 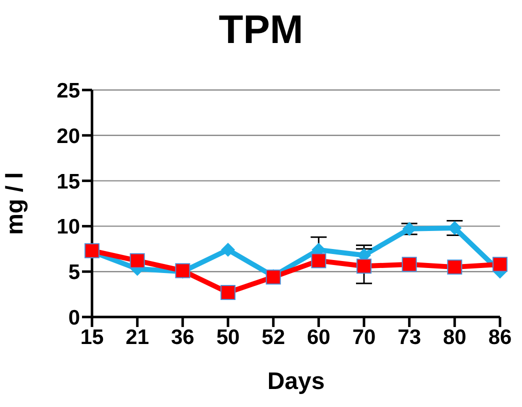 What do you see at coordinates (364, 337) in the screenshot?
I see `x-tick-label: 70` at bounding box center [364, 337].